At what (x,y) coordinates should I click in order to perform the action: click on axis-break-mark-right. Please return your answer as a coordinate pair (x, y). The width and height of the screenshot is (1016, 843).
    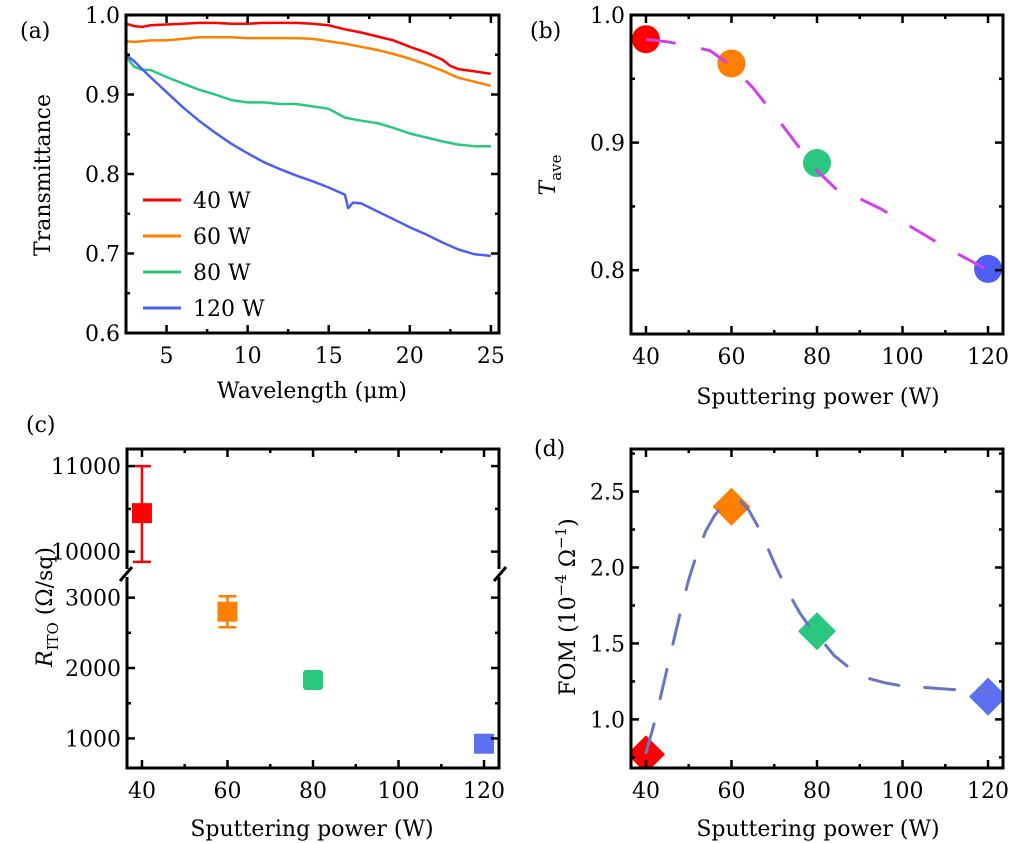
    Looking at the image, I should click on (500, 574).